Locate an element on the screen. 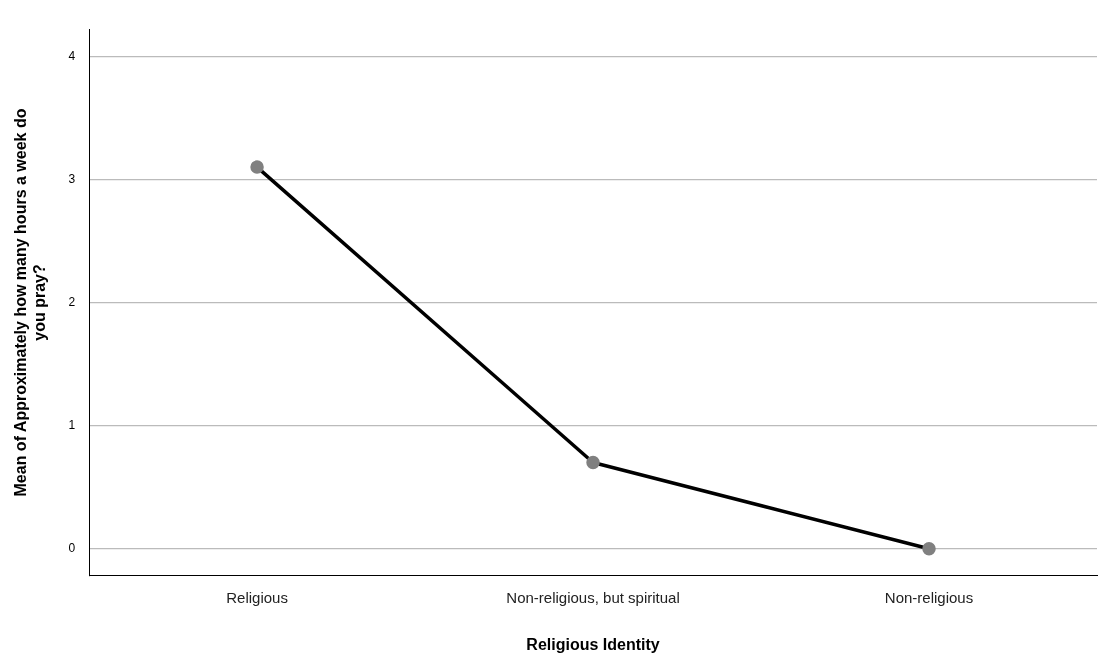  y-tick-label: 3 is located at coordinates (72, 178).